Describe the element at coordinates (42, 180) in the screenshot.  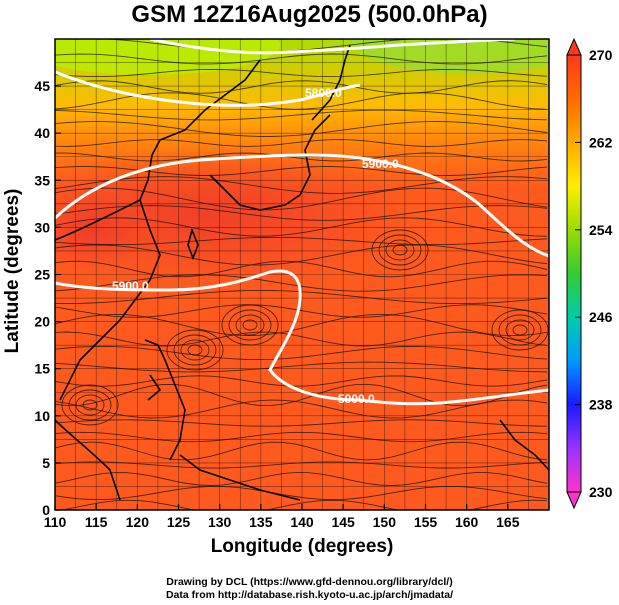
I see `y-tick-label: 35` at that location.